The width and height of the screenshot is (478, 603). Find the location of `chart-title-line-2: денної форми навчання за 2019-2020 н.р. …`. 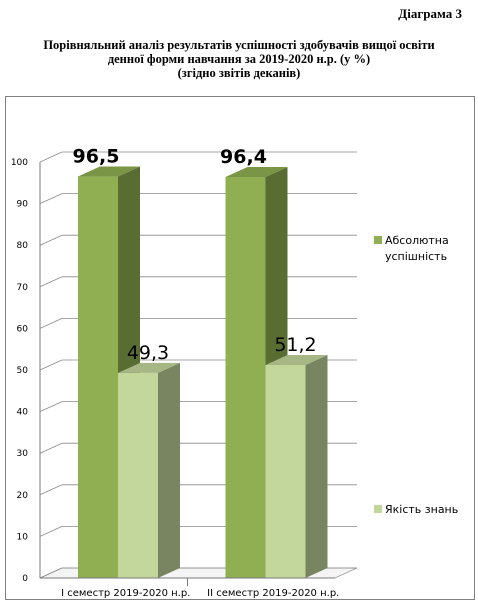

chart-title-line-2: денної форми навчання за 2019-2020 н.р. … is located at coordinates (239, 59).